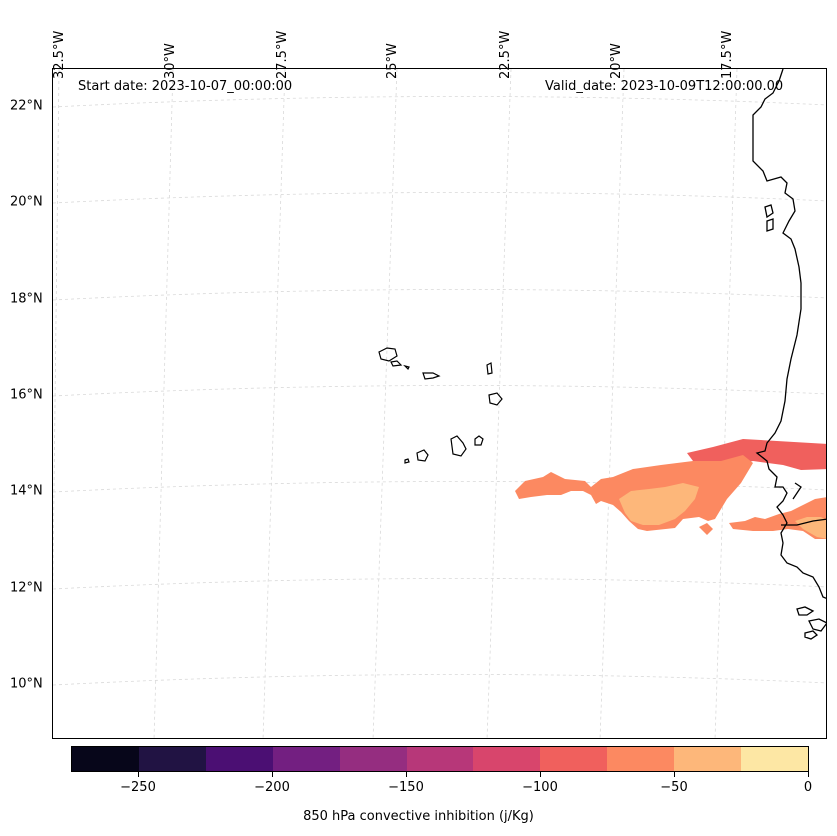 The width and height of the screenshot is (837, 836). I want to click on colorbar-tick-label: −200, so click(272, 787).